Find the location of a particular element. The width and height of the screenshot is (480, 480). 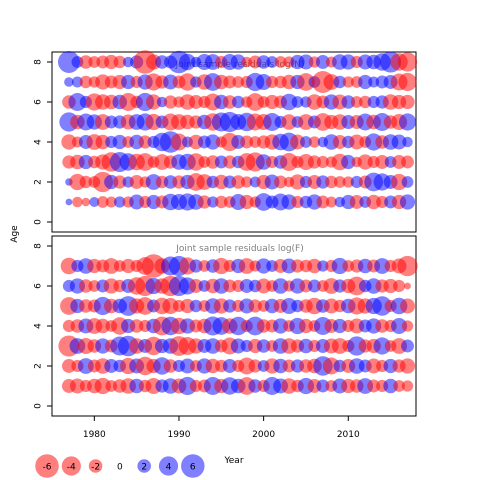

legend-label: -4 is located at coordinates (71, 468).